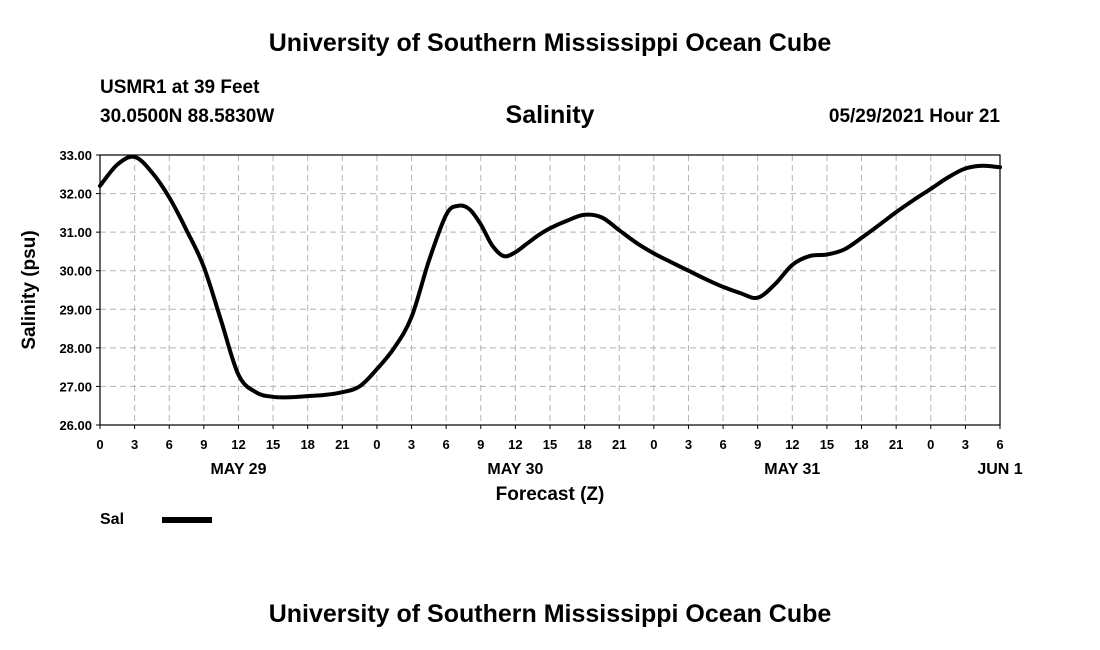 The height and width of the screenshot is (650, 1100). I want to click on y-axis-ticks: 26.00 27.00 28.00 29.00 30.00 31.00 32.00 33.00, so click(79, 290).